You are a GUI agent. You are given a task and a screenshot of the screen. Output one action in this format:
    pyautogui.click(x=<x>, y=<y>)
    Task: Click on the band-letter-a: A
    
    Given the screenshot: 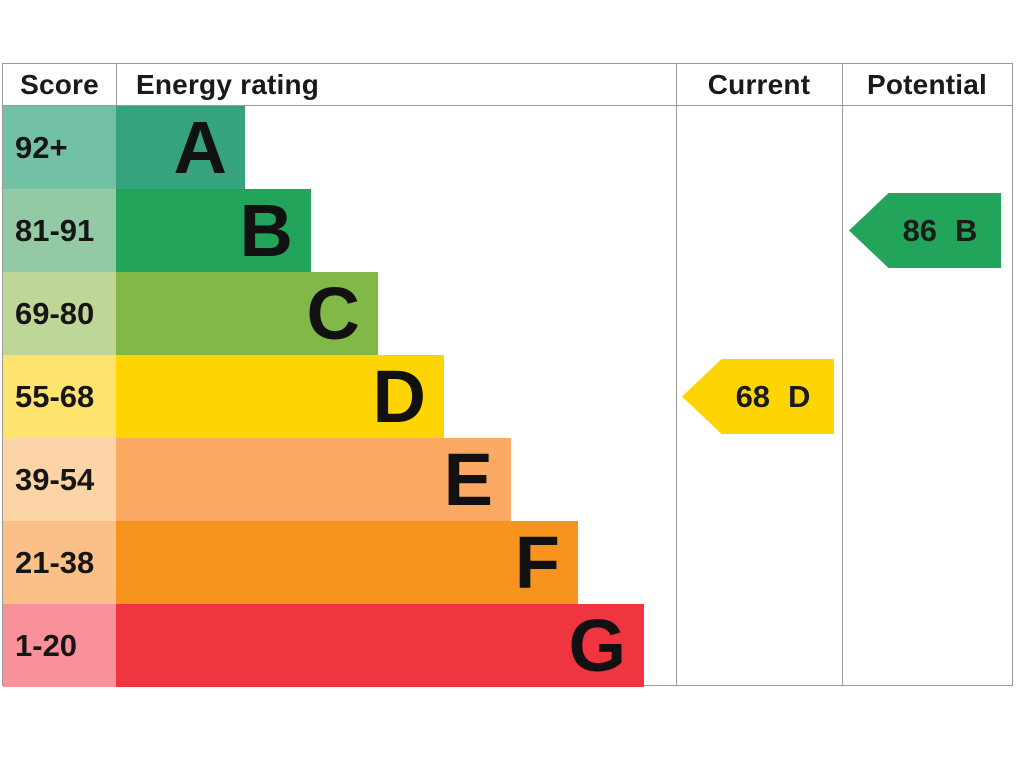 What is the action you would take?
    pyautogui.click(x=200, y=147)
    